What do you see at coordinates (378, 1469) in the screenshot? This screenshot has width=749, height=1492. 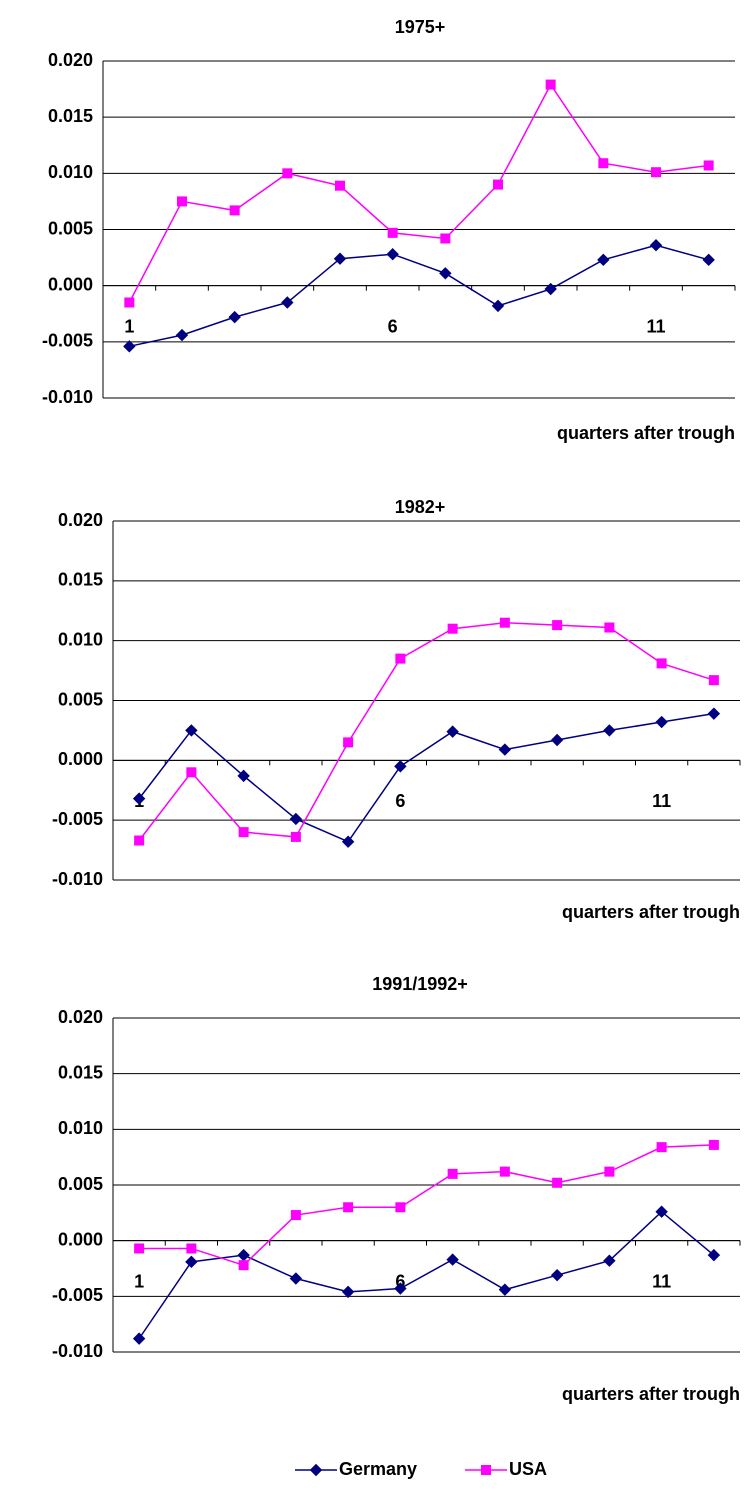 I see `legend-label: Germany` at bounding box center [378, 1469].